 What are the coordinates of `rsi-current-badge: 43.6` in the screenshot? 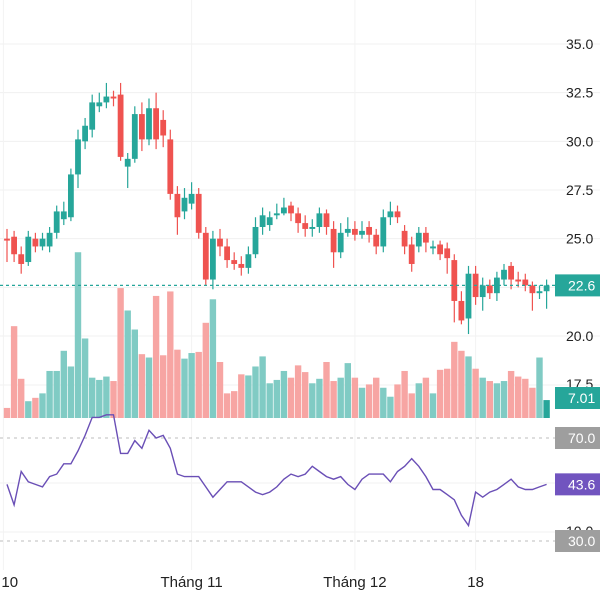 It's located at (577, 484).